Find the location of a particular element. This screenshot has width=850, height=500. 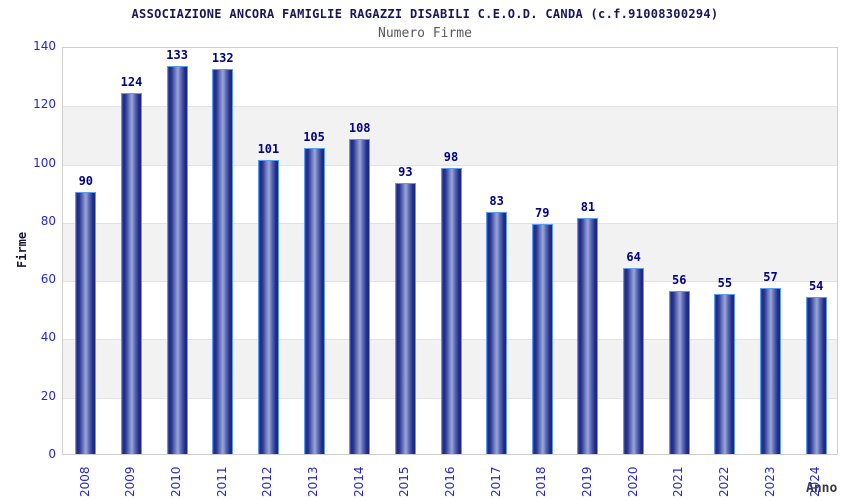

x-axis-label: Anno is located at coordinates (822, 488).